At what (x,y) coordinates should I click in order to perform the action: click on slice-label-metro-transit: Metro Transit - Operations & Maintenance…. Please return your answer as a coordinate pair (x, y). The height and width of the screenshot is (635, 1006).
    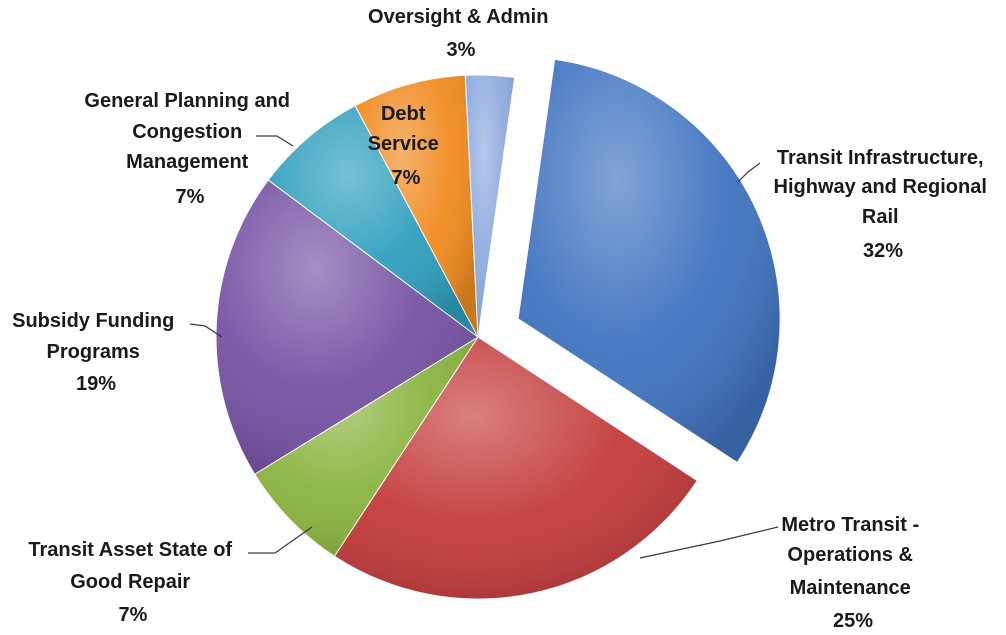
    Looking at the image, I should click on (852, 573).